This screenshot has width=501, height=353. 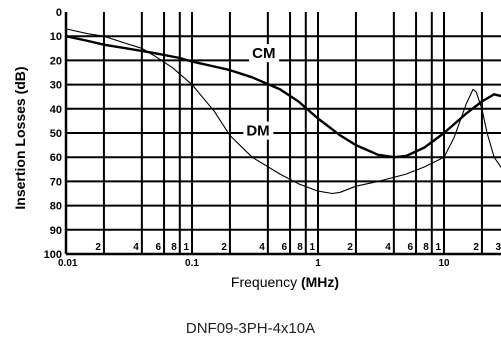 I want to click on y-tick-label: 100, so click(x=53, y=255).